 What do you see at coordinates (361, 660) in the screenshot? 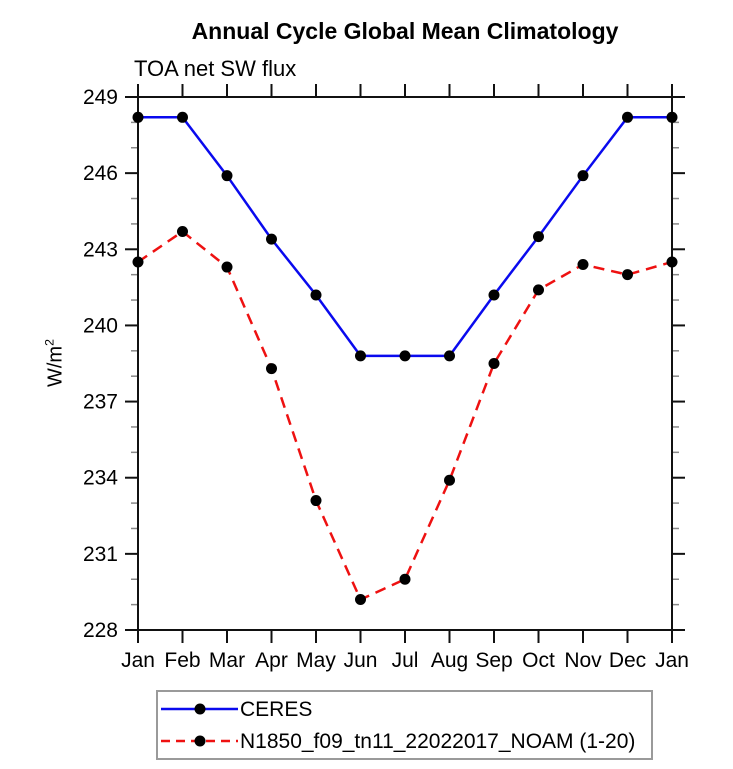
I see `x-tick-label: Jun` at bounding box center [361, 660].